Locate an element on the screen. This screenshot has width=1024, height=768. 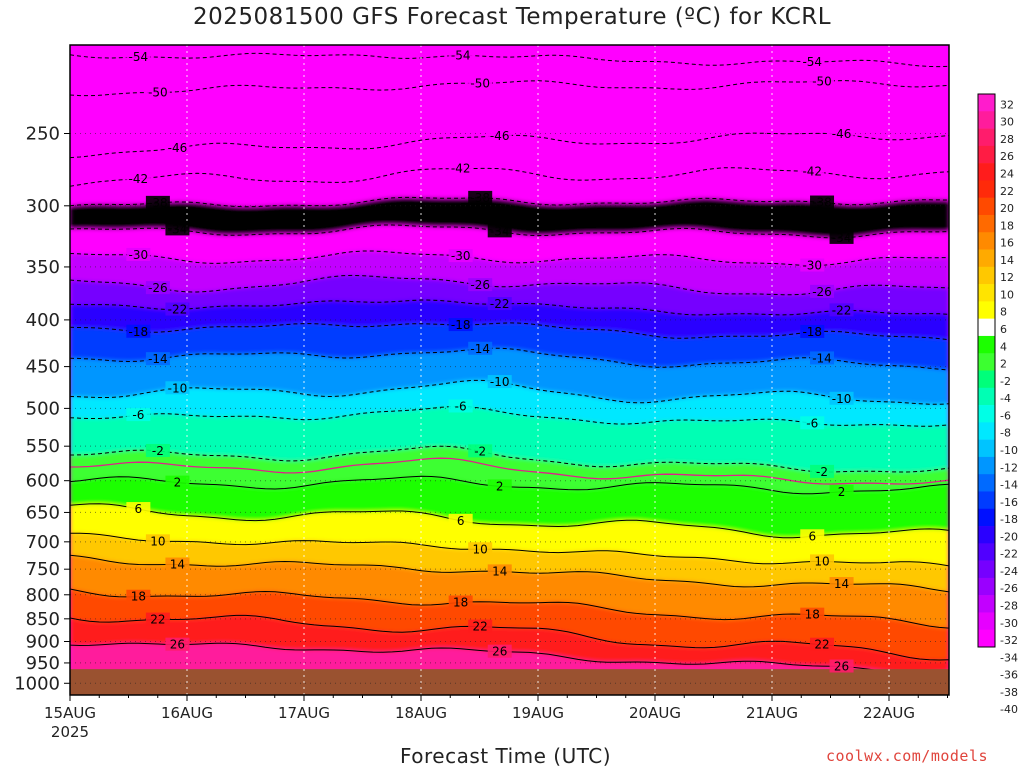
contour-label: -38 is located at coordinates (822, 203).